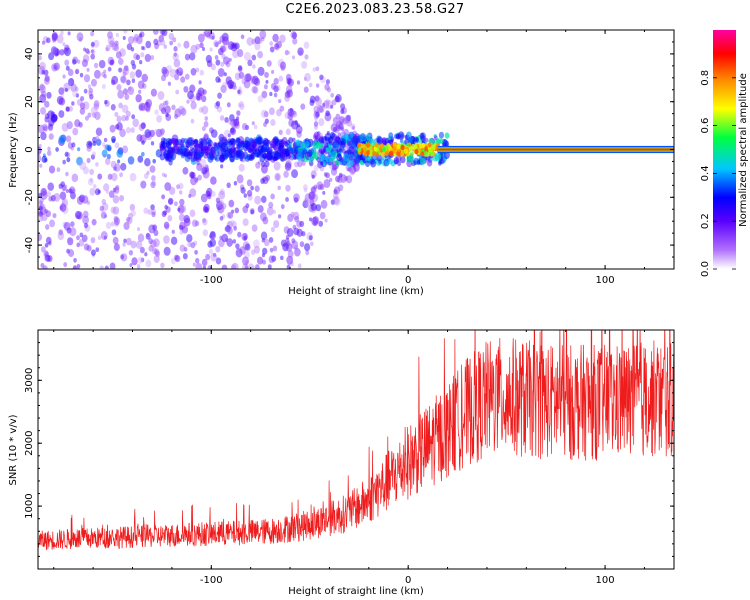  What do you see at coordinates (605, 280) in the screenshot?
I see `x-tick-label: 100` at bounding box center [605, 280].